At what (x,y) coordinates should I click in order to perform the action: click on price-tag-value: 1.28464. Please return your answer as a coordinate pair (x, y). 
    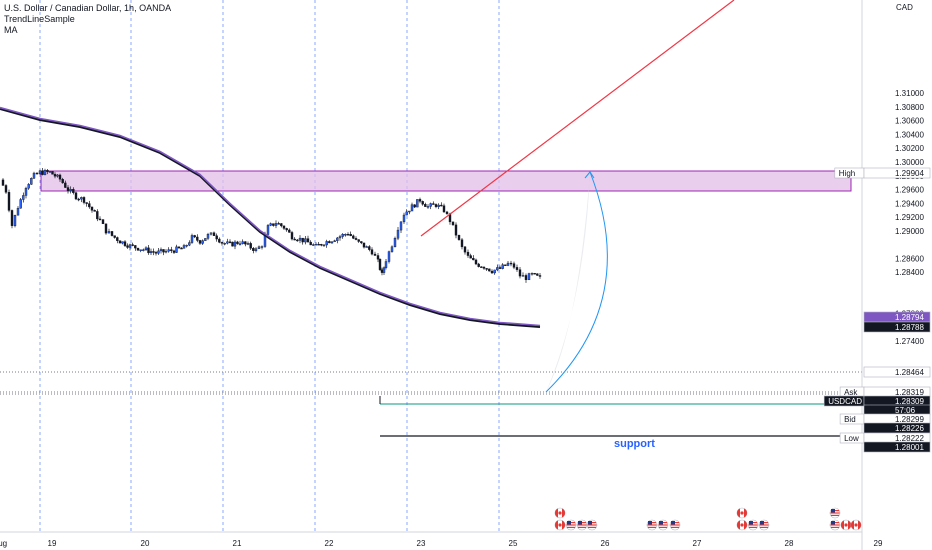
    Looking at the image, I should click on (909, 372).